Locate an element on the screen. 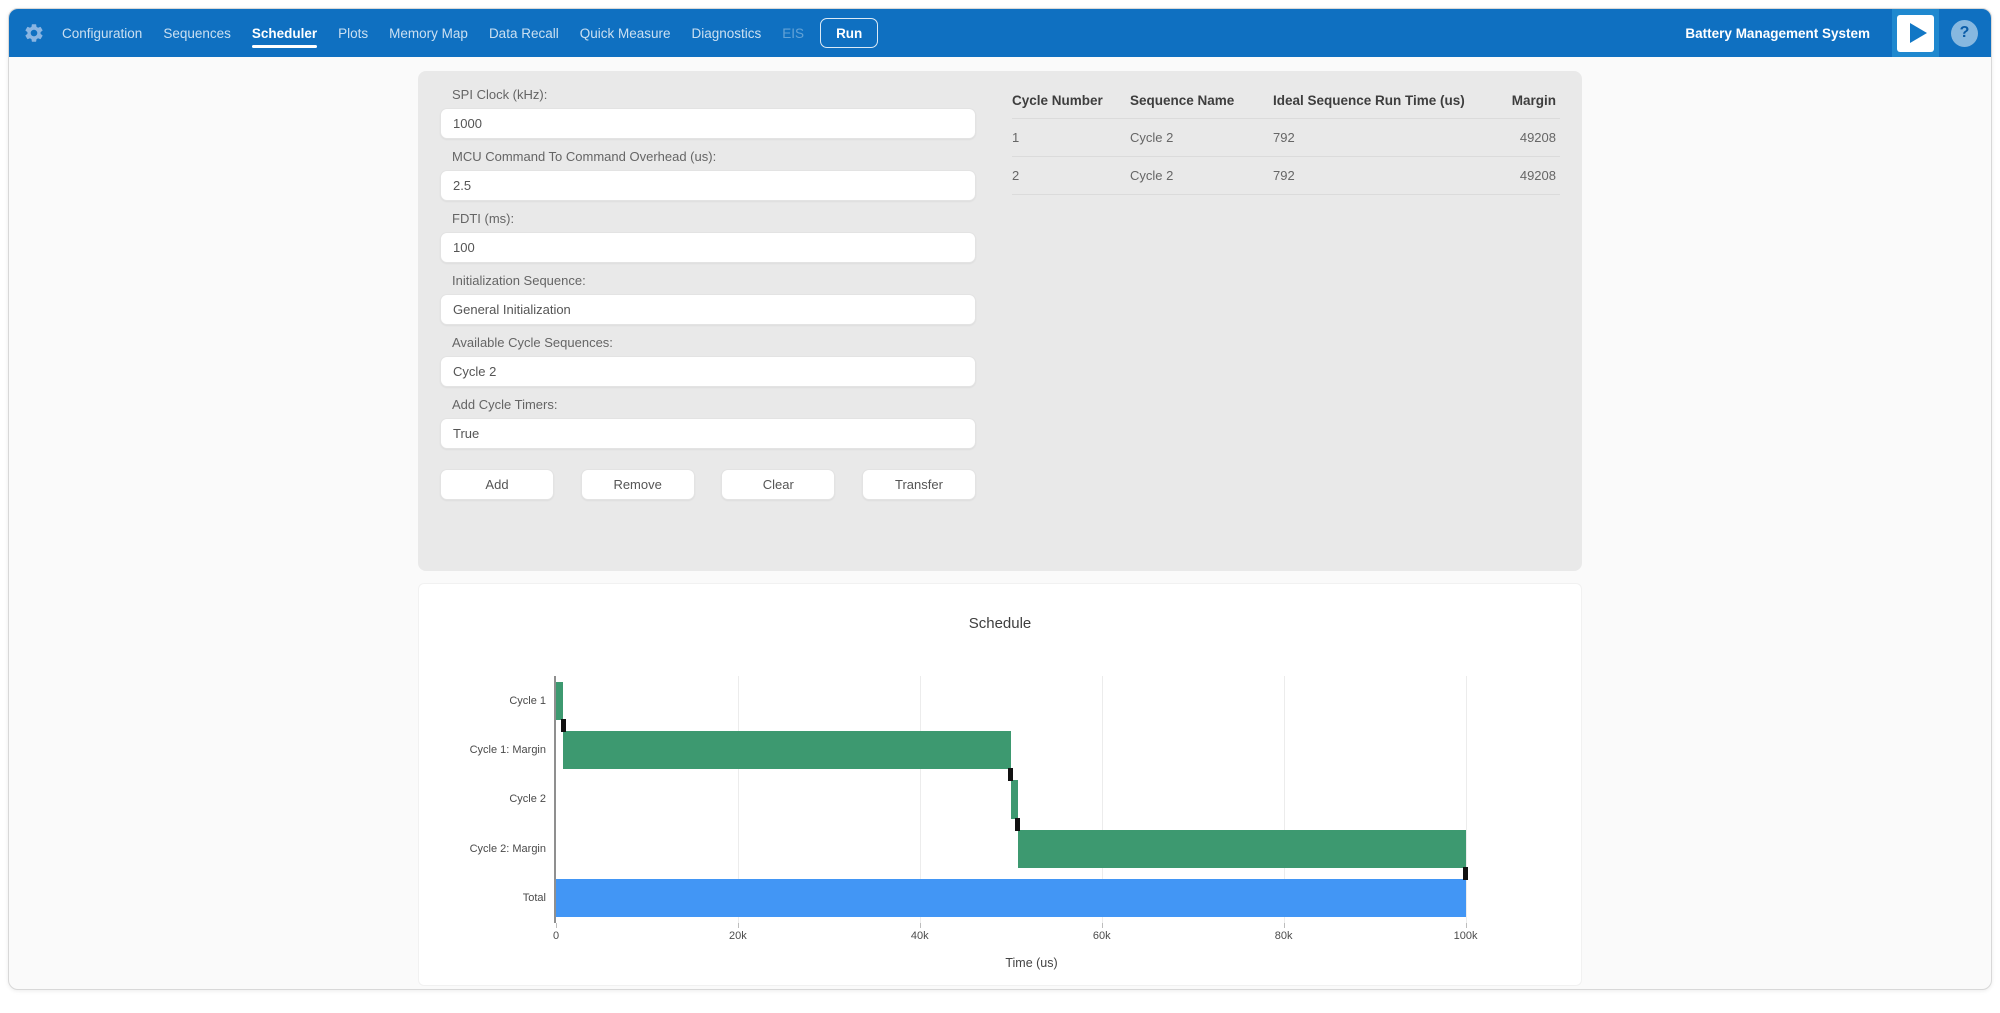 Image resolution: width=2000 pixels, height=1013 pixels. cycle-sequences-field: Available Cycle Sequences: is located at coordinates (708, 361).